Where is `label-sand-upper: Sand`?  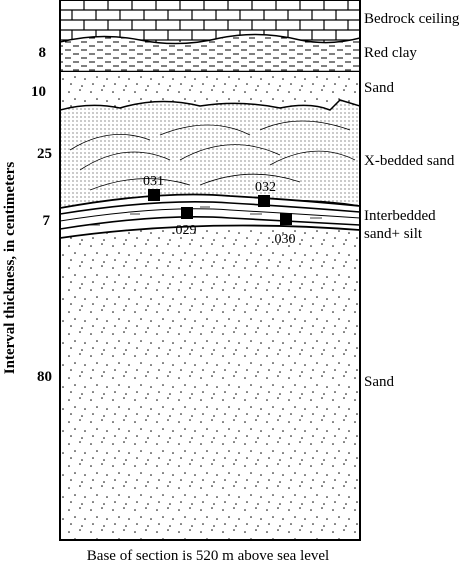 label-sand-upper: Sand is located at coordinates (379, 88).